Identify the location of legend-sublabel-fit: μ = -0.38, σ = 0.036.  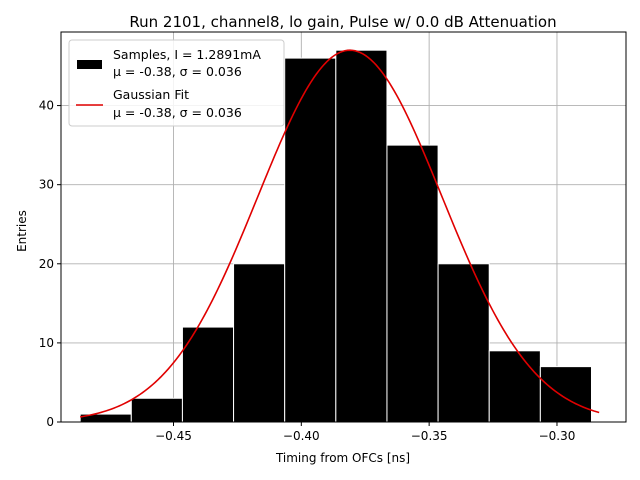
(177, 112).